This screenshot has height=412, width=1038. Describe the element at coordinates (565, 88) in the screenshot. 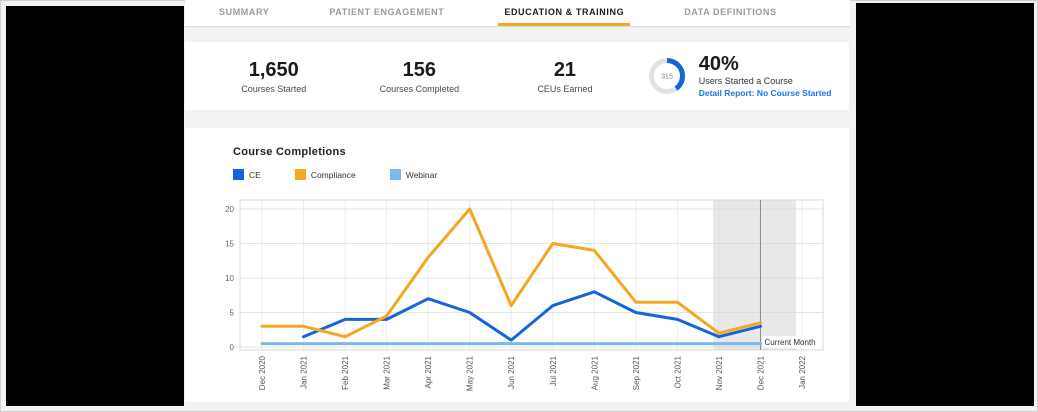

I see `ceus-earned-label: CEUs Earned` at that location.